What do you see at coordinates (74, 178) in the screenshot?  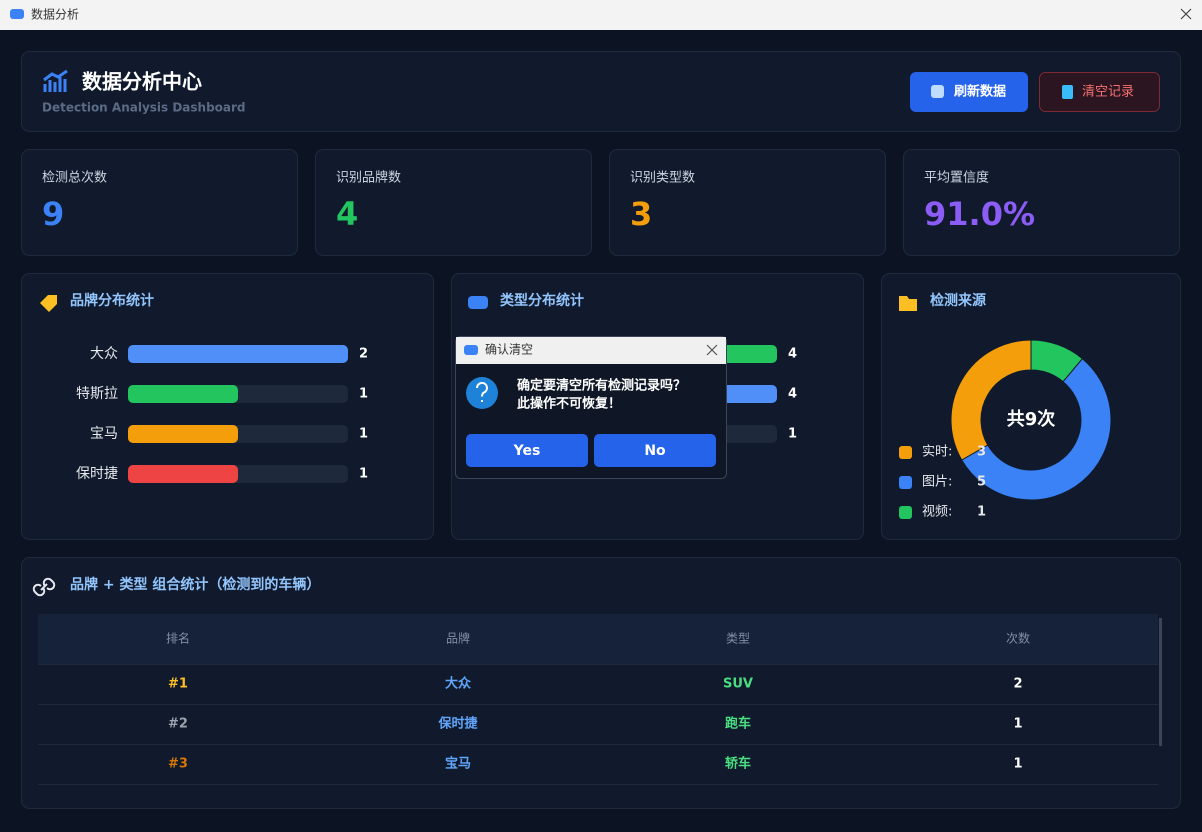 I see `stat-label: 检测总次数` at bounding box center [74, 178].